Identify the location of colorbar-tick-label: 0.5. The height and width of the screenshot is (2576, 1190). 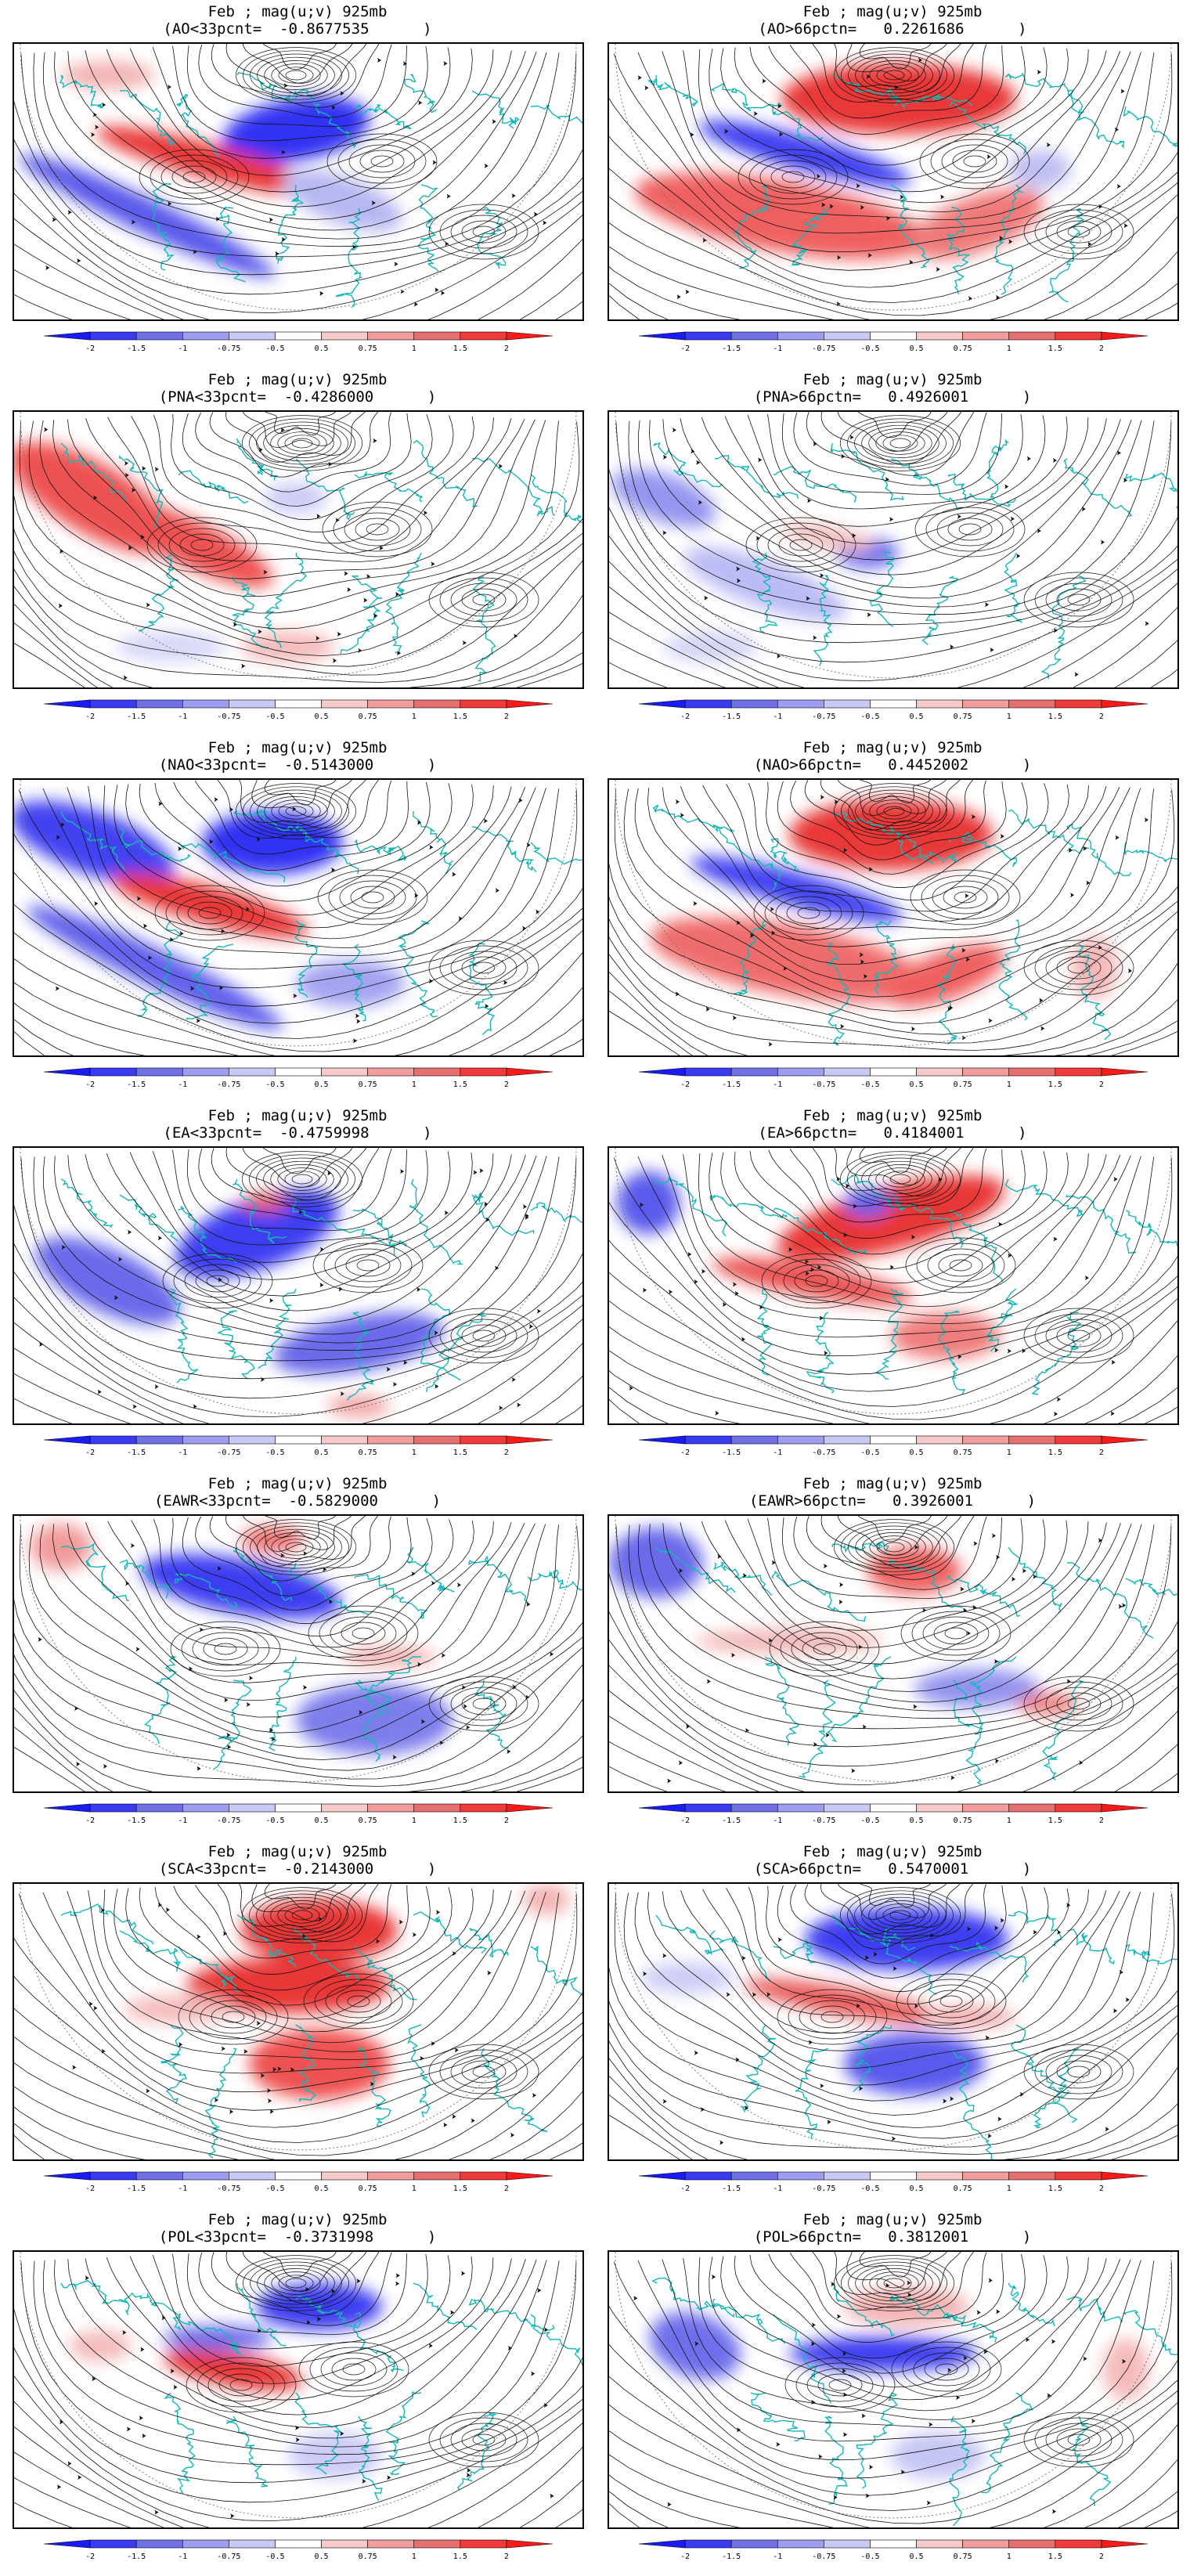
(917, 2189).